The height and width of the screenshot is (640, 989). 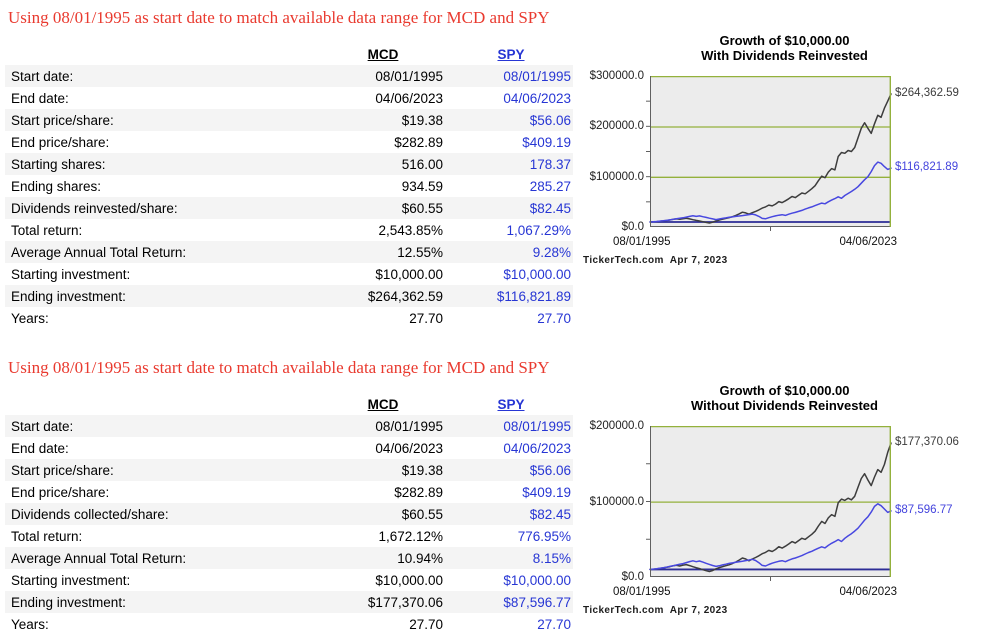 What do you see at coordinates (616, 76) in the screenshot?
I see `y-axis-tick-label: $300000.0` at bounding box center [616, 76].